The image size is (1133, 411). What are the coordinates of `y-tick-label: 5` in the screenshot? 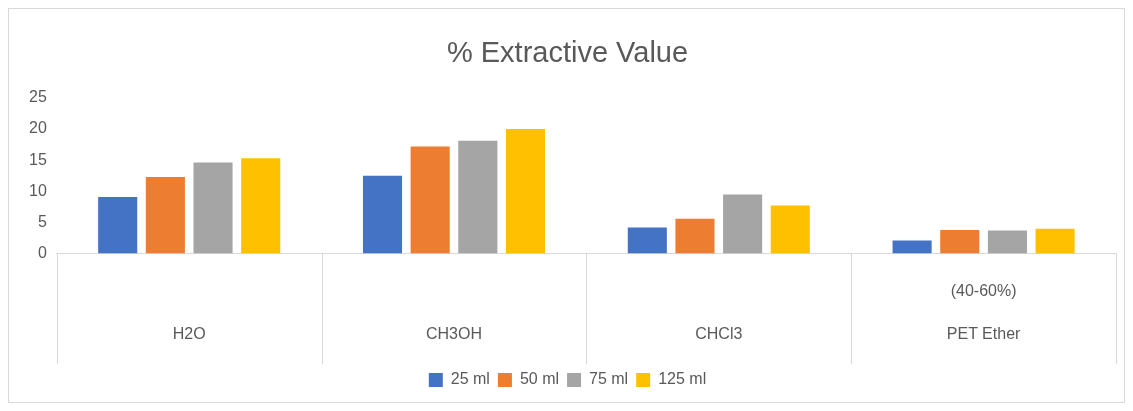 It's located at (42, 221).